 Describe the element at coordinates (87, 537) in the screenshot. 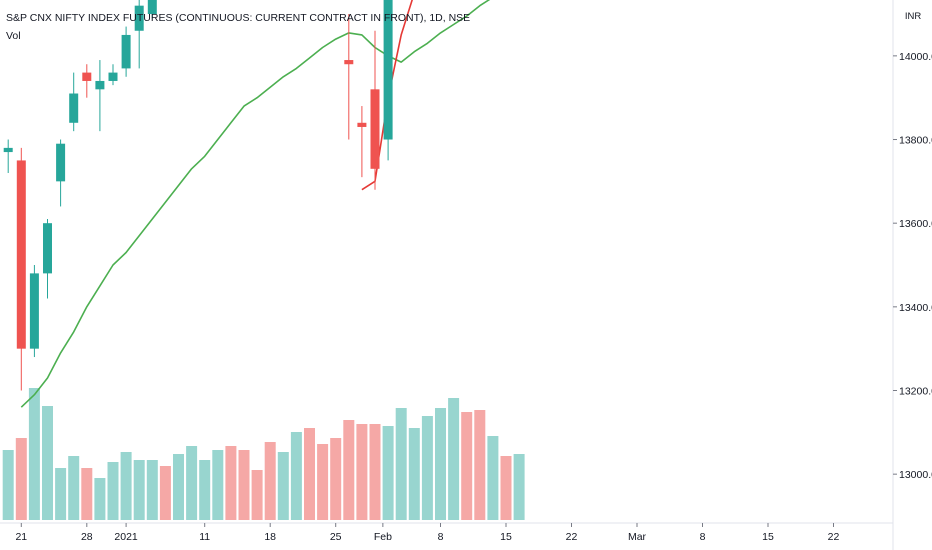

I see `time-tick-label: 28` at that location.